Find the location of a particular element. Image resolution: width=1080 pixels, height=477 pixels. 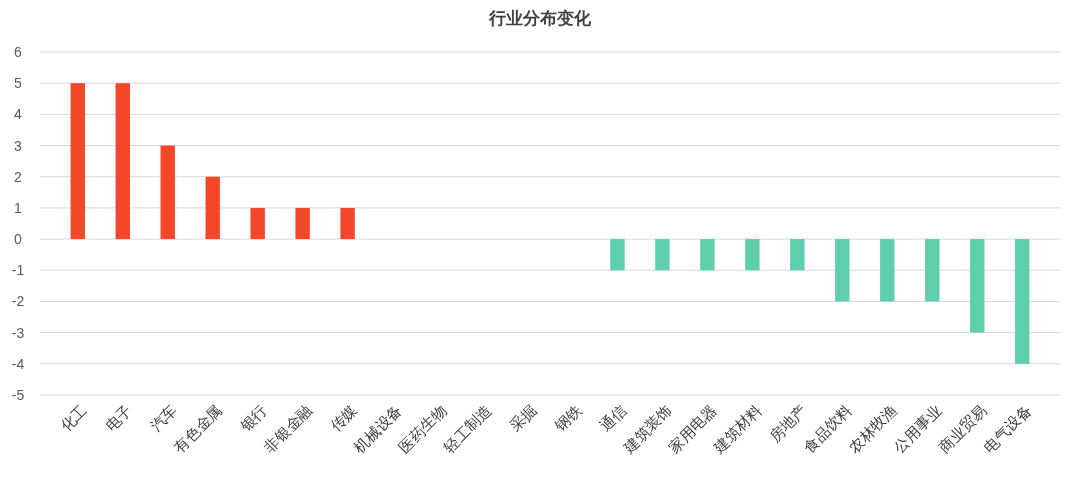

x-tick-label: 采掘 is located at coordinates (523, 418).